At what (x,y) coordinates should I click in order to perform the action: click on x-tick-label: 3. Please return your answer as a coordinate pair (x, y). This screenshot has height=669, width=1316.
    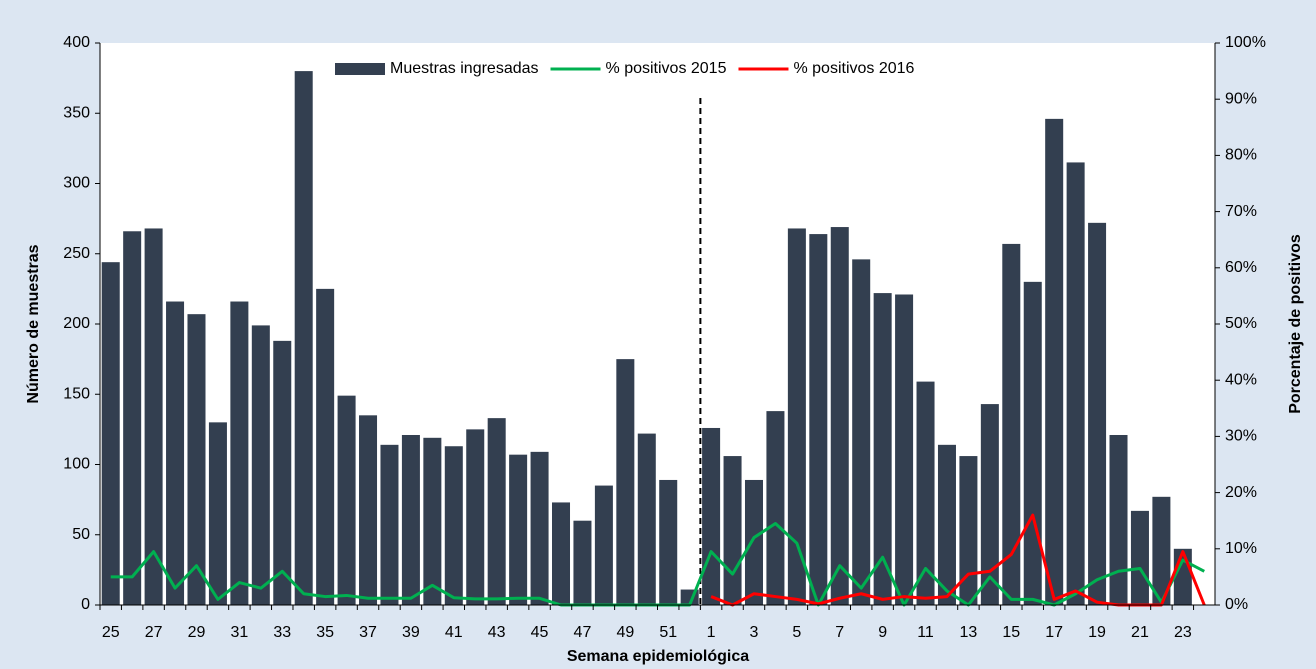
    Looking at the image, I should click on (754, 632).